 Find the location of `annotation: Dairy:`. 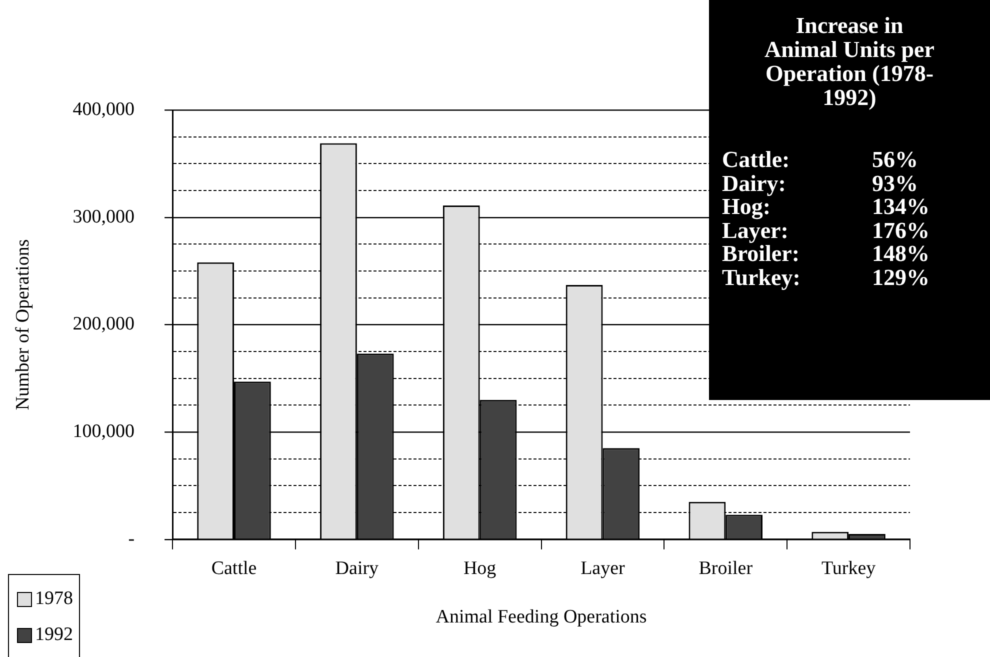

annotation: Dairy: is located at coordinates (754, 183).